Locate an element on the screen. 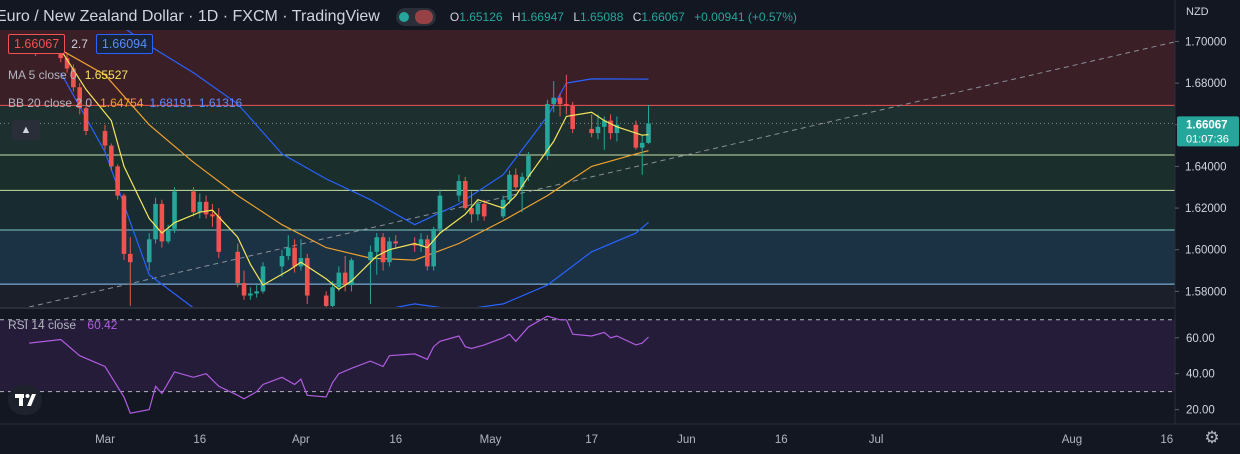  top-strip is located at coordinates (587, 15).